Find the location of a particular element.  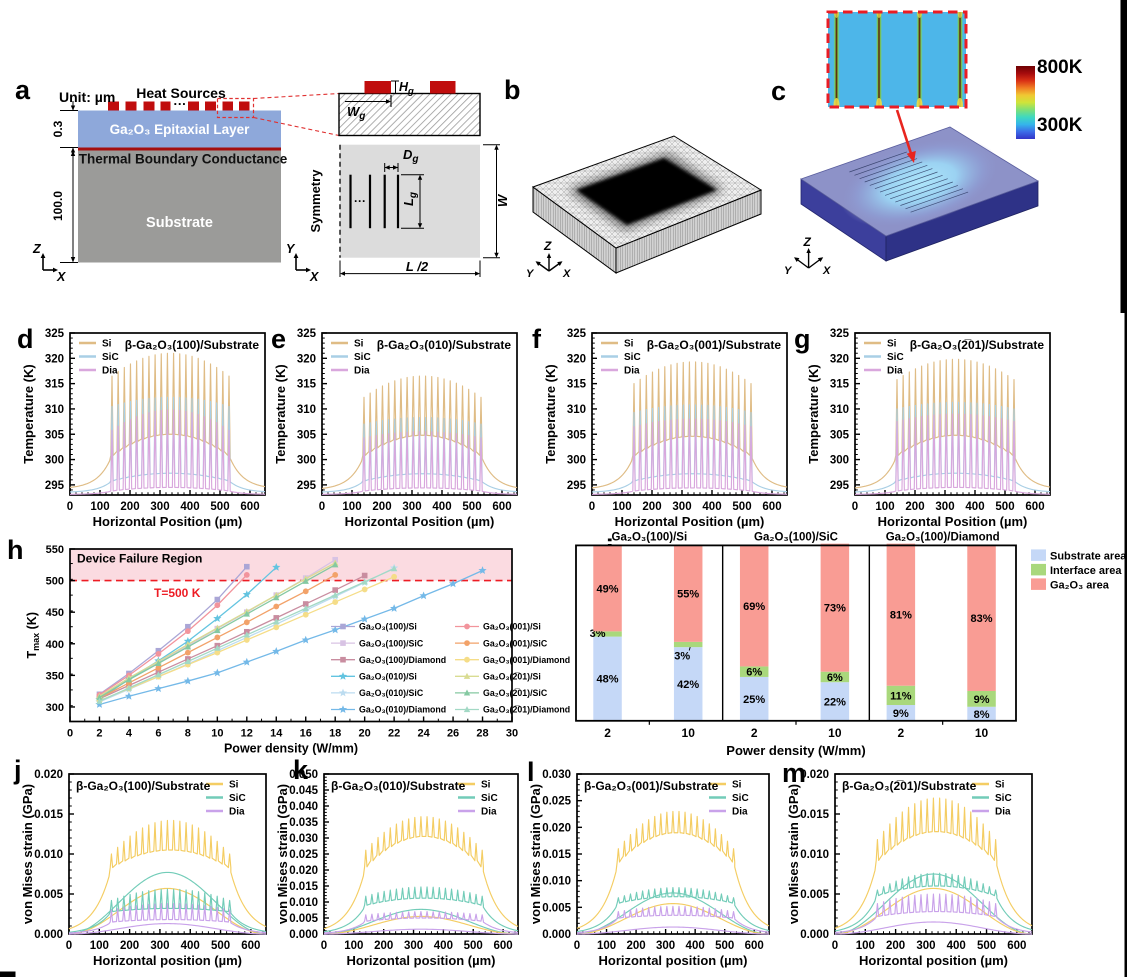

panel-letter-l: l is located at coordinates (531, 772).